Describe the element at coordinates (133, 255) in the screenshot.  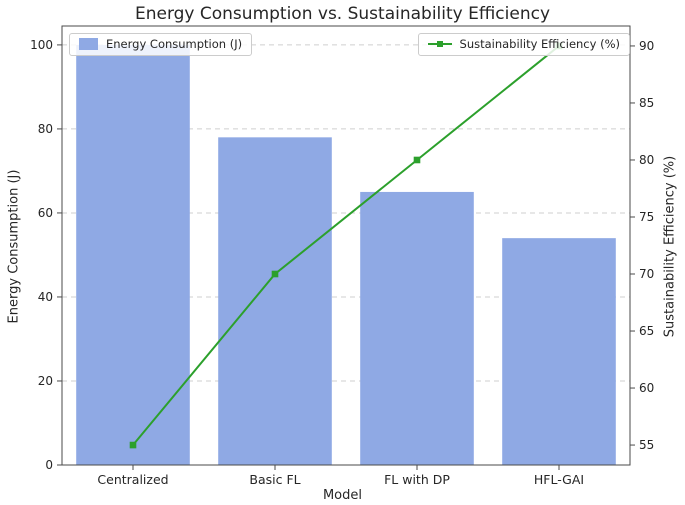
I see `bar-Centralized` at that location.